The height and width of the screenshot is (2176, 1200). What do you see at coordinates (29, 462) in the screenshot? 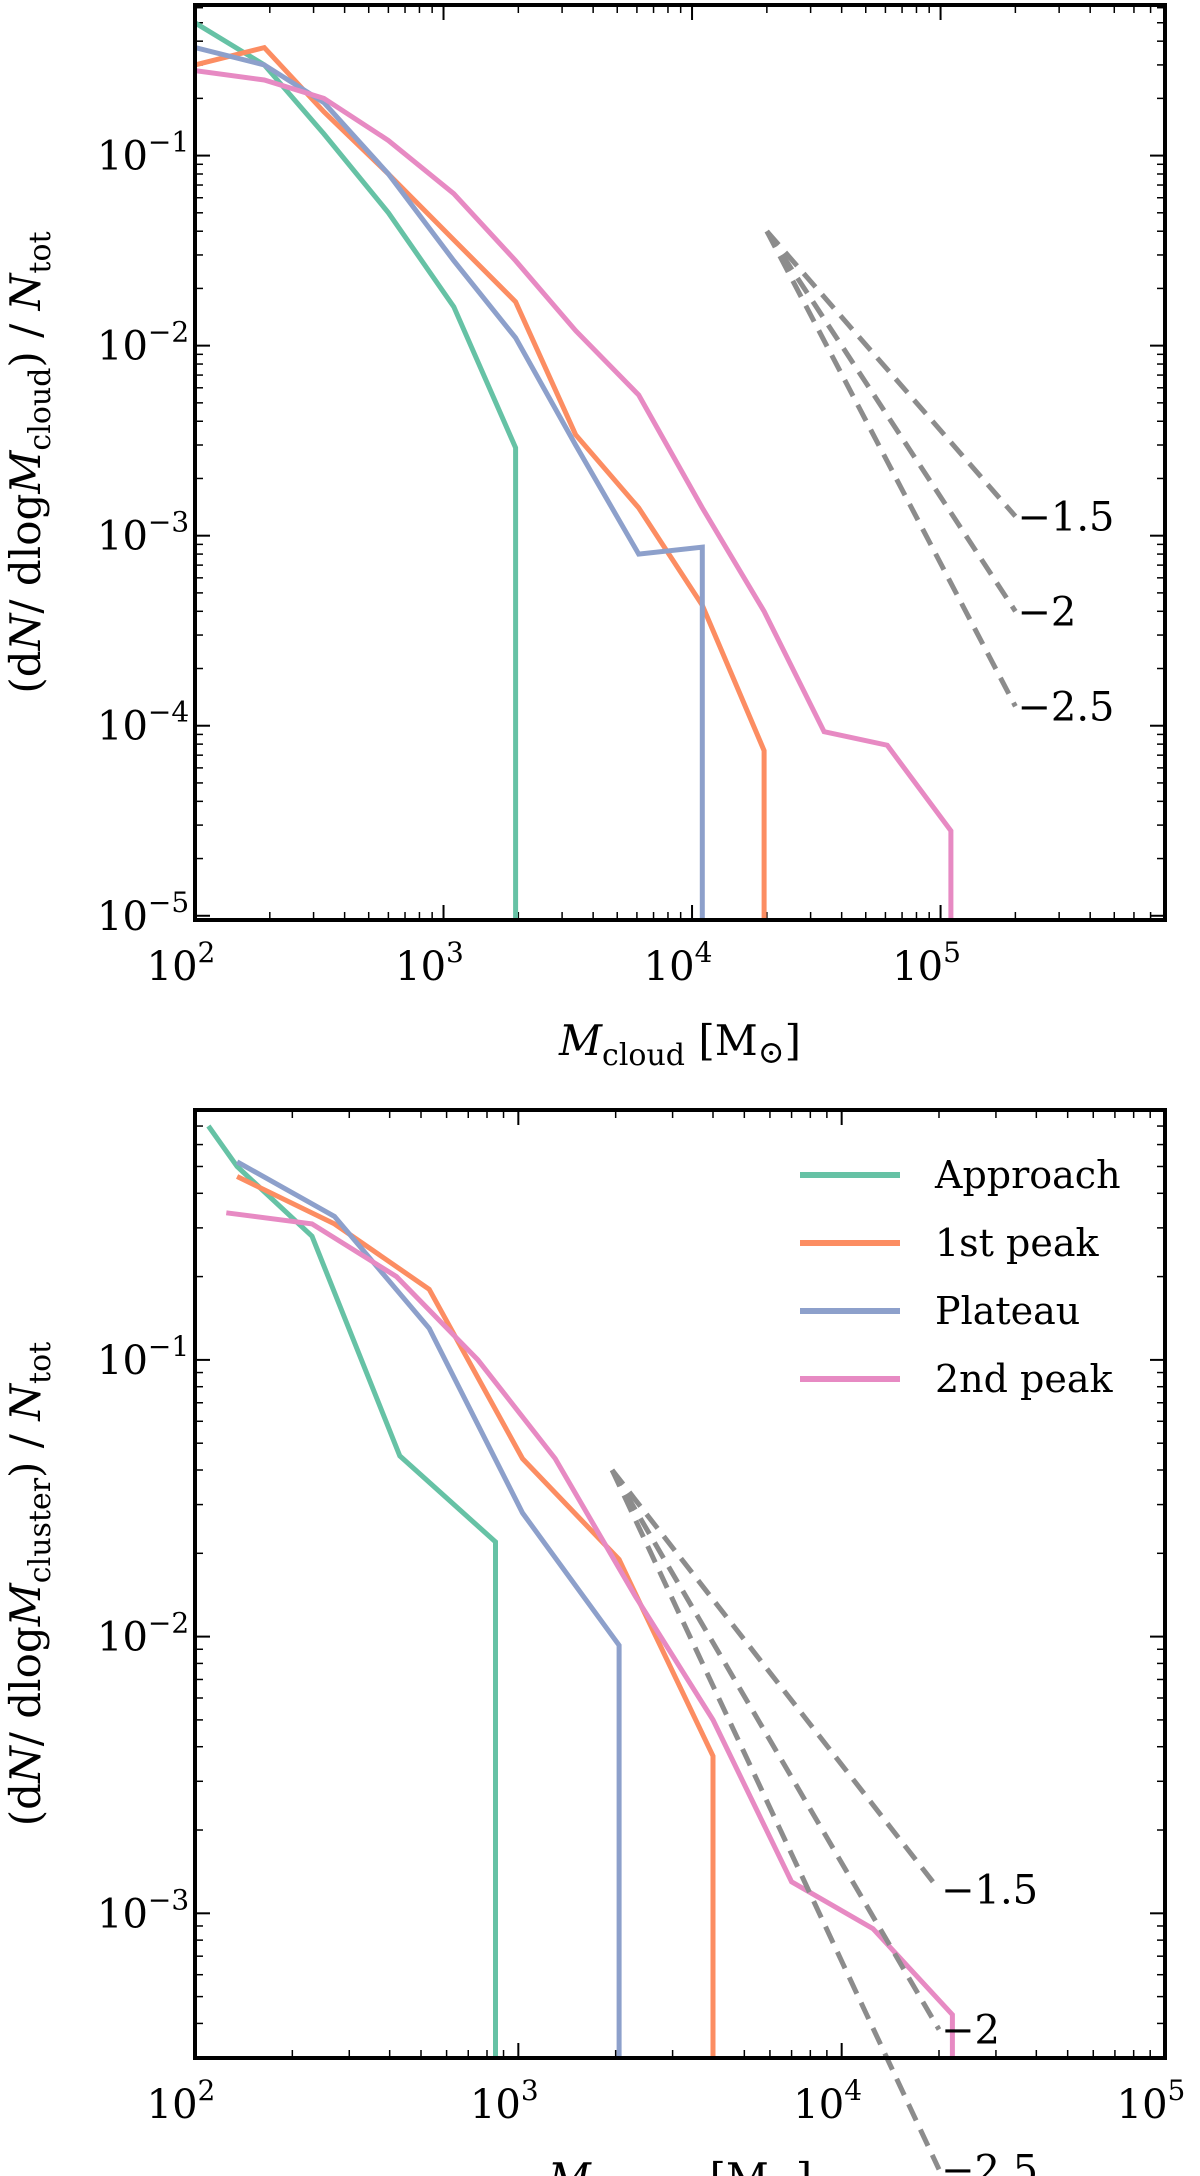
I see `y-axis-label: (dN/ dlogMcloud) / Ntot` at bounding box center [29, 462].